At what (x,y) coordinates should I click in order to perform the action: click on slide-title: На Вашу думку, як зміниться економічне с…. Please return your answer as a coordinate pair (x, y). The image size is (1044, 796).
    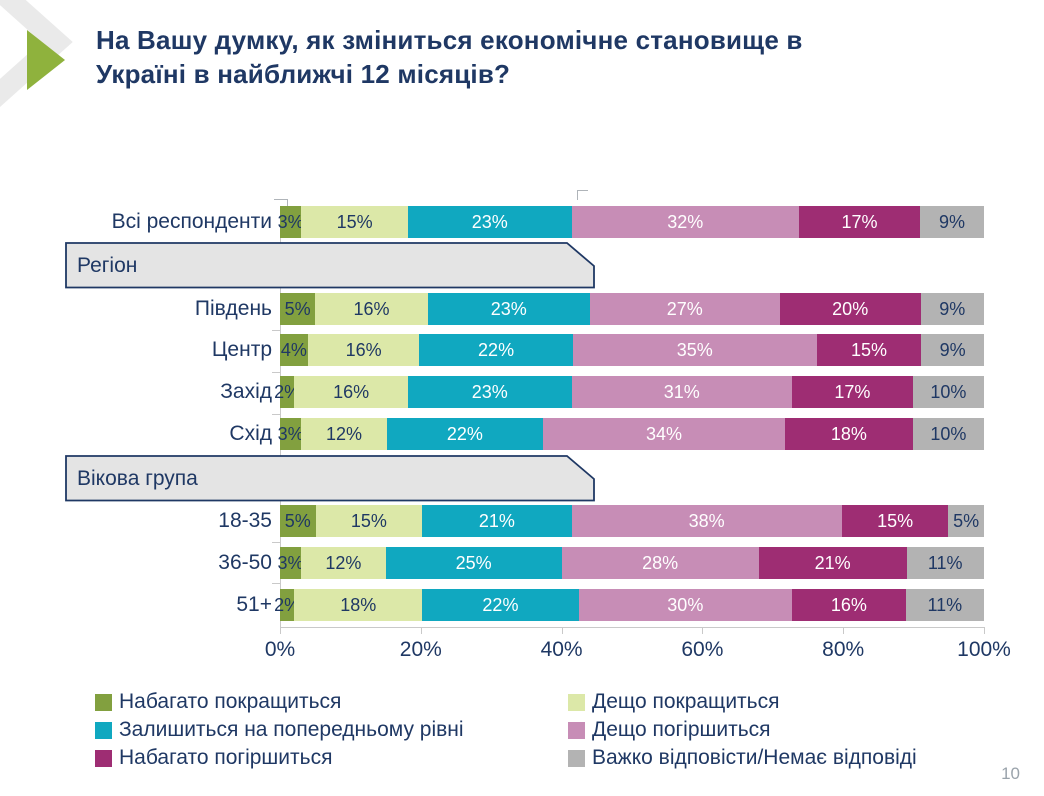
    Looking at the image, I should click on (536, 58).